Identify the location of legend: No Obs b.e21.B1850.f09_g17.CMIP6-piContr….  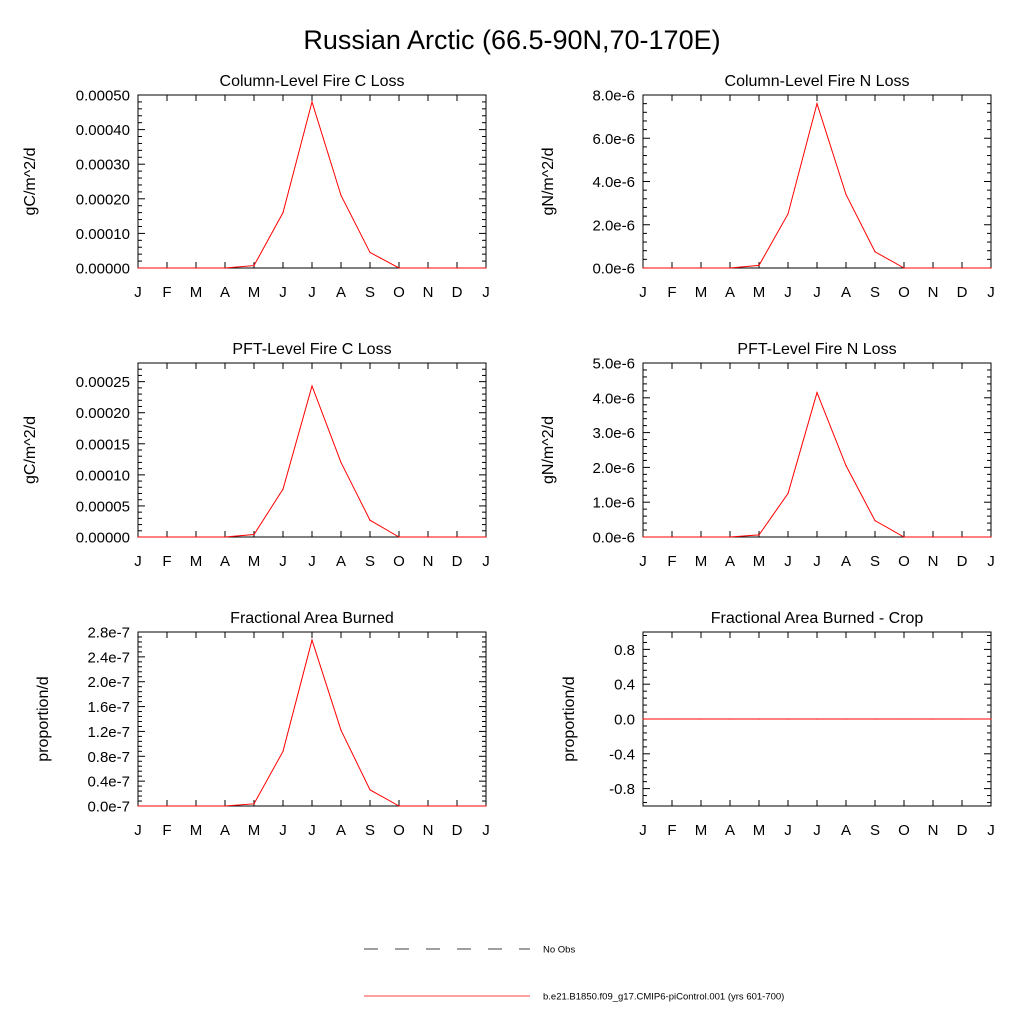
(574, 974).